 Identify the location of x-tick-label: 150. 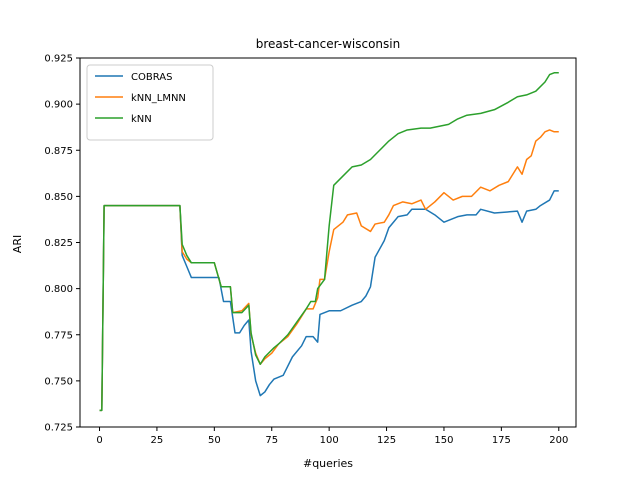
(443, 440).